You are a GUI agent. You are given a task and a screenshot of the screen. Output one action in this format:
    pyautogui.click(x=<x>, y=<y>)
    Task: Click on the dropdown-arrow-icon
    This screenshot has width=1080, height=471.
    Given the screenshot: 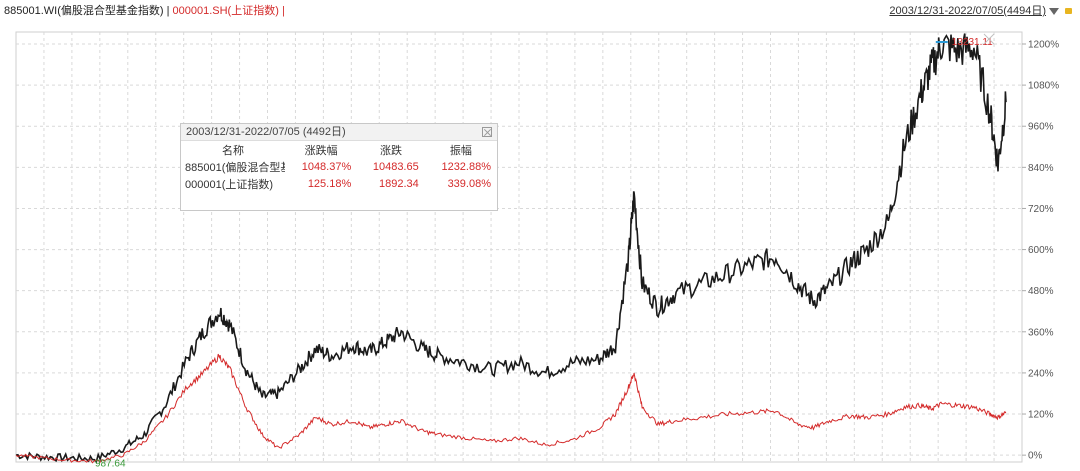 What is the action you would take?
    pyautogui.click(x=1054, y=11)
    